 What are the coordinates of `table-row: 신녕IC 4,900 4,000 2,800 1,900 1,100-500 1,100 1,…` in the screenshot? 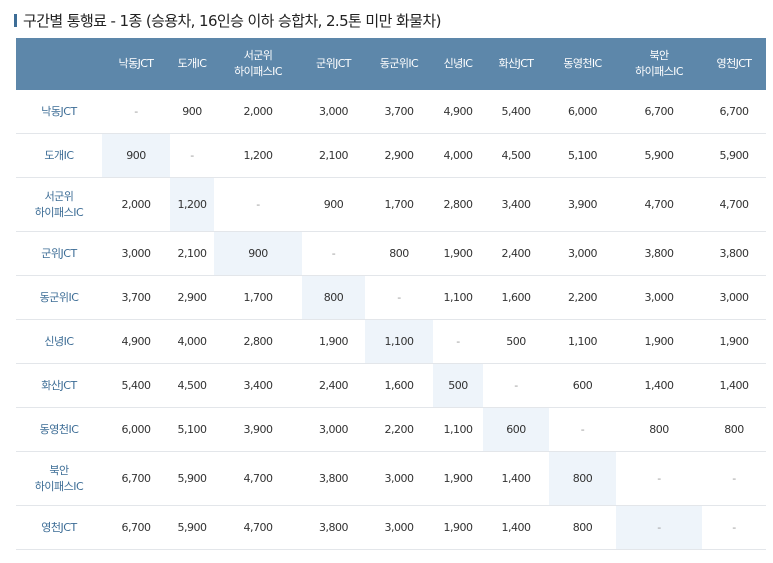 It's located at (391, 341).